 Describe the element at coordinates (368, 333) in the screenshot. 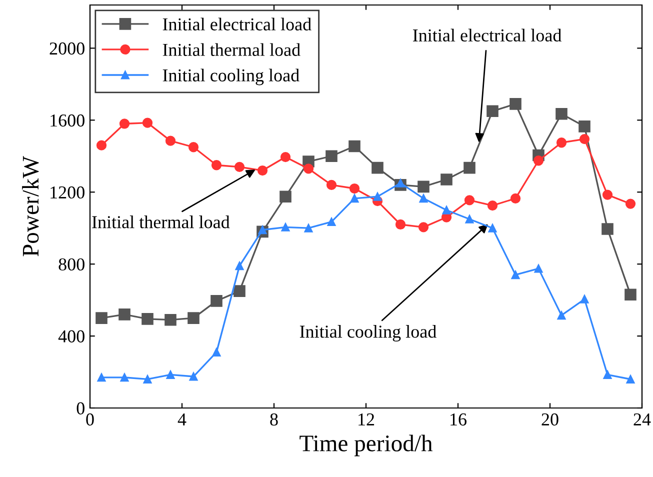

I see `annotation: Initial cooling load` at that location.